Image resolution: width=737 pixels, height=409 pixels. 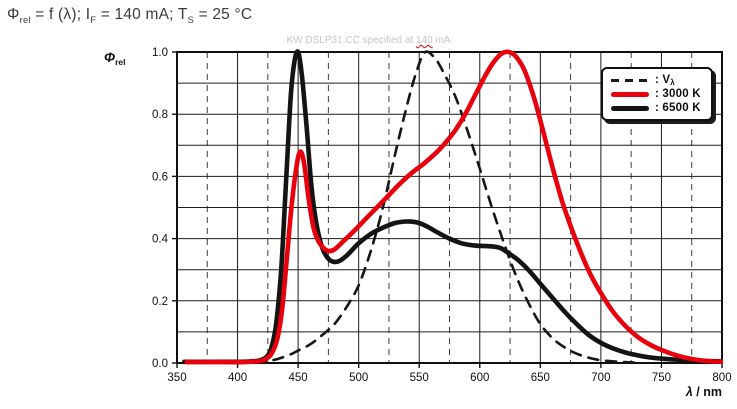 I want to click on legend: : Vλ: 3000 K : 6500 K, so click(x=657, y=94).